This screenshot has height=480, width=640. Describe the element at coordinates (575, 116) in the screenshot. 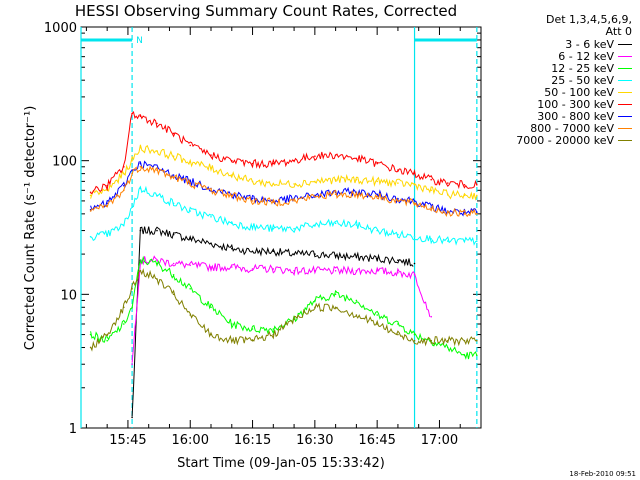

I see `legend-entry-label: 300 - 800 keV` at that location.